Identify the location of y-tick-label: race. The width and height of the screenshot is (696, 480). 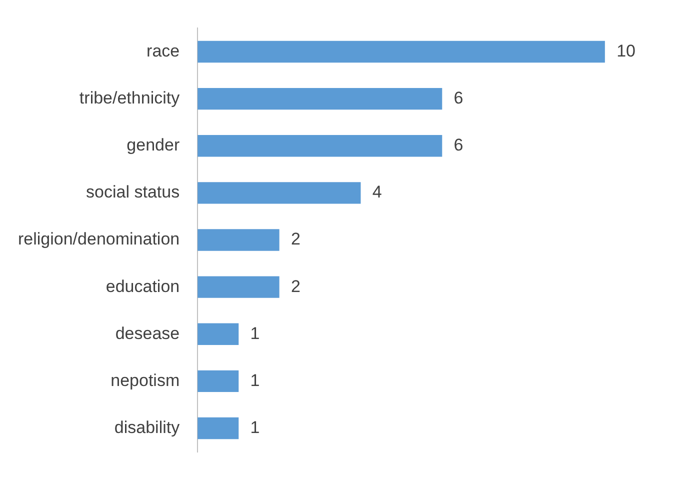
(163, 50).